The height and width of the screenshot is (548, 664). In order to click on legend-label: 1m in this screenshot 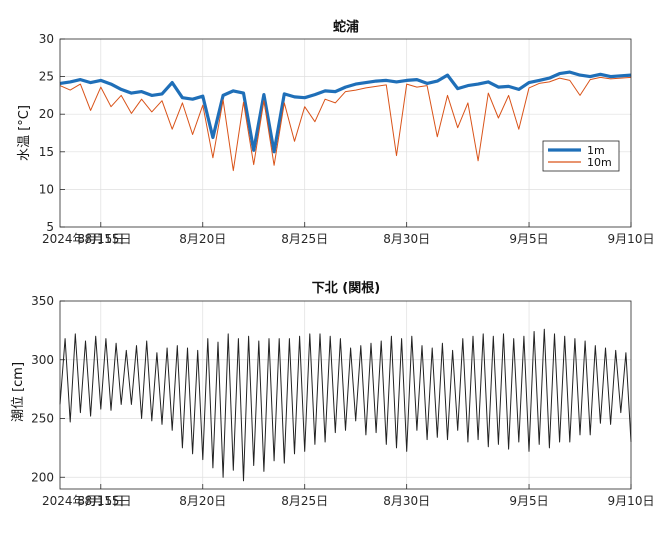, I will do `click(596, 150)`.